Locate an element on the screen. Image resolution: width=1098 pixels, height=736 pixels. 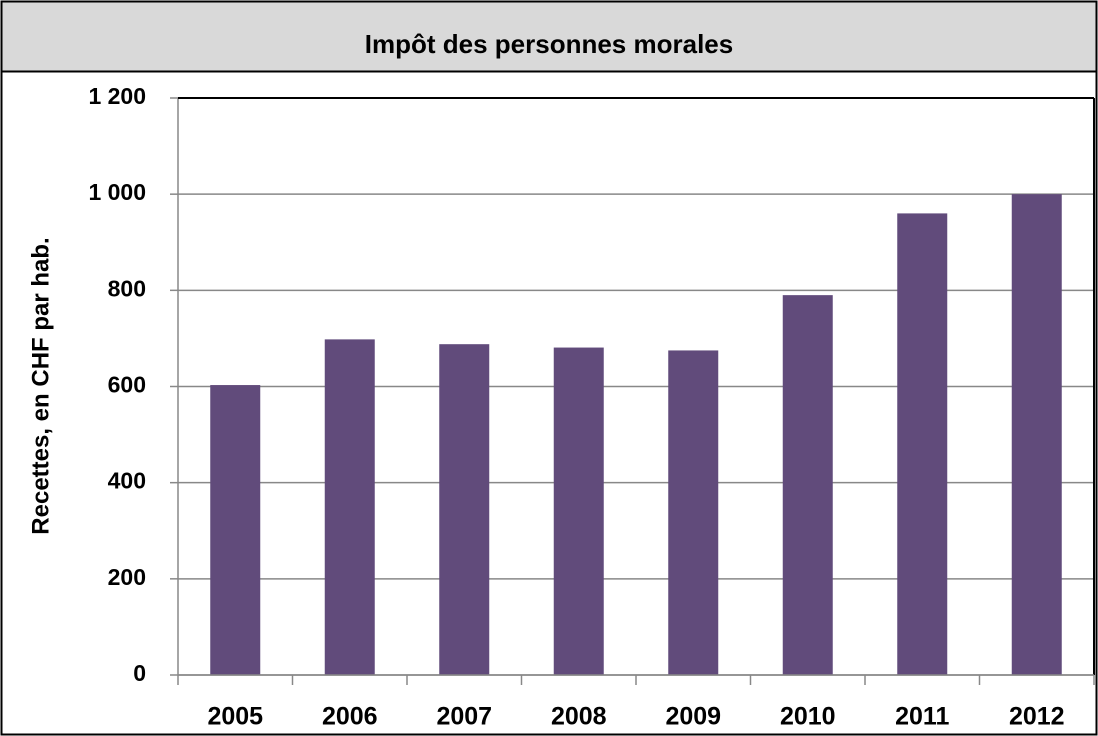
x-tick-label: 2010 is located at coordinates (808, 717).